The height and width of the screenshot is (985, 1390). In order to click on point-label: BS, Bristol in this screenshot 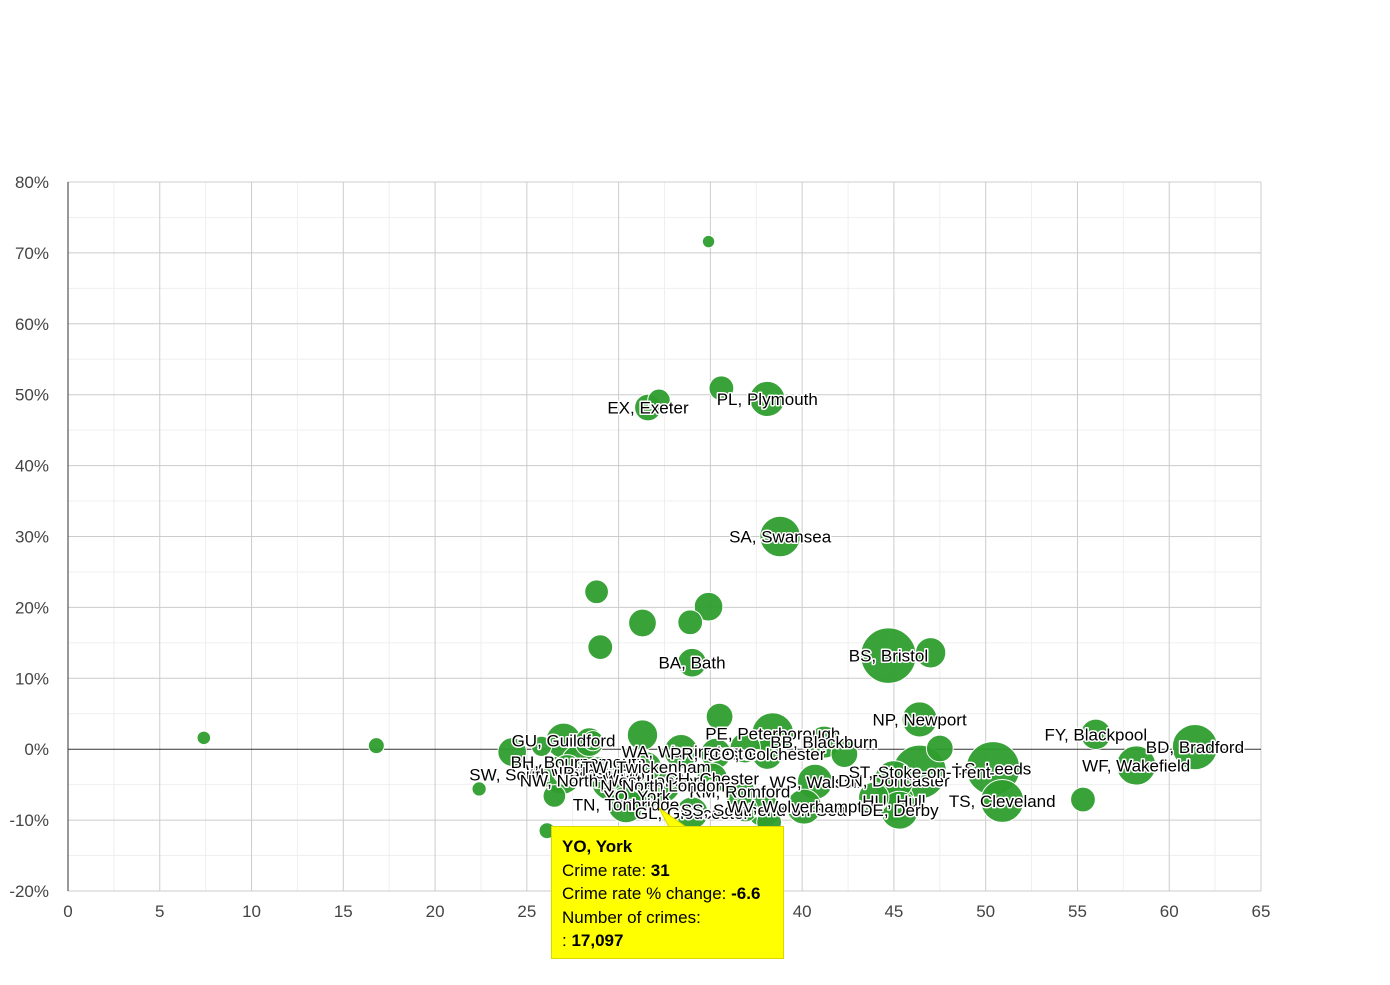, I will do `click(888, 656)`.